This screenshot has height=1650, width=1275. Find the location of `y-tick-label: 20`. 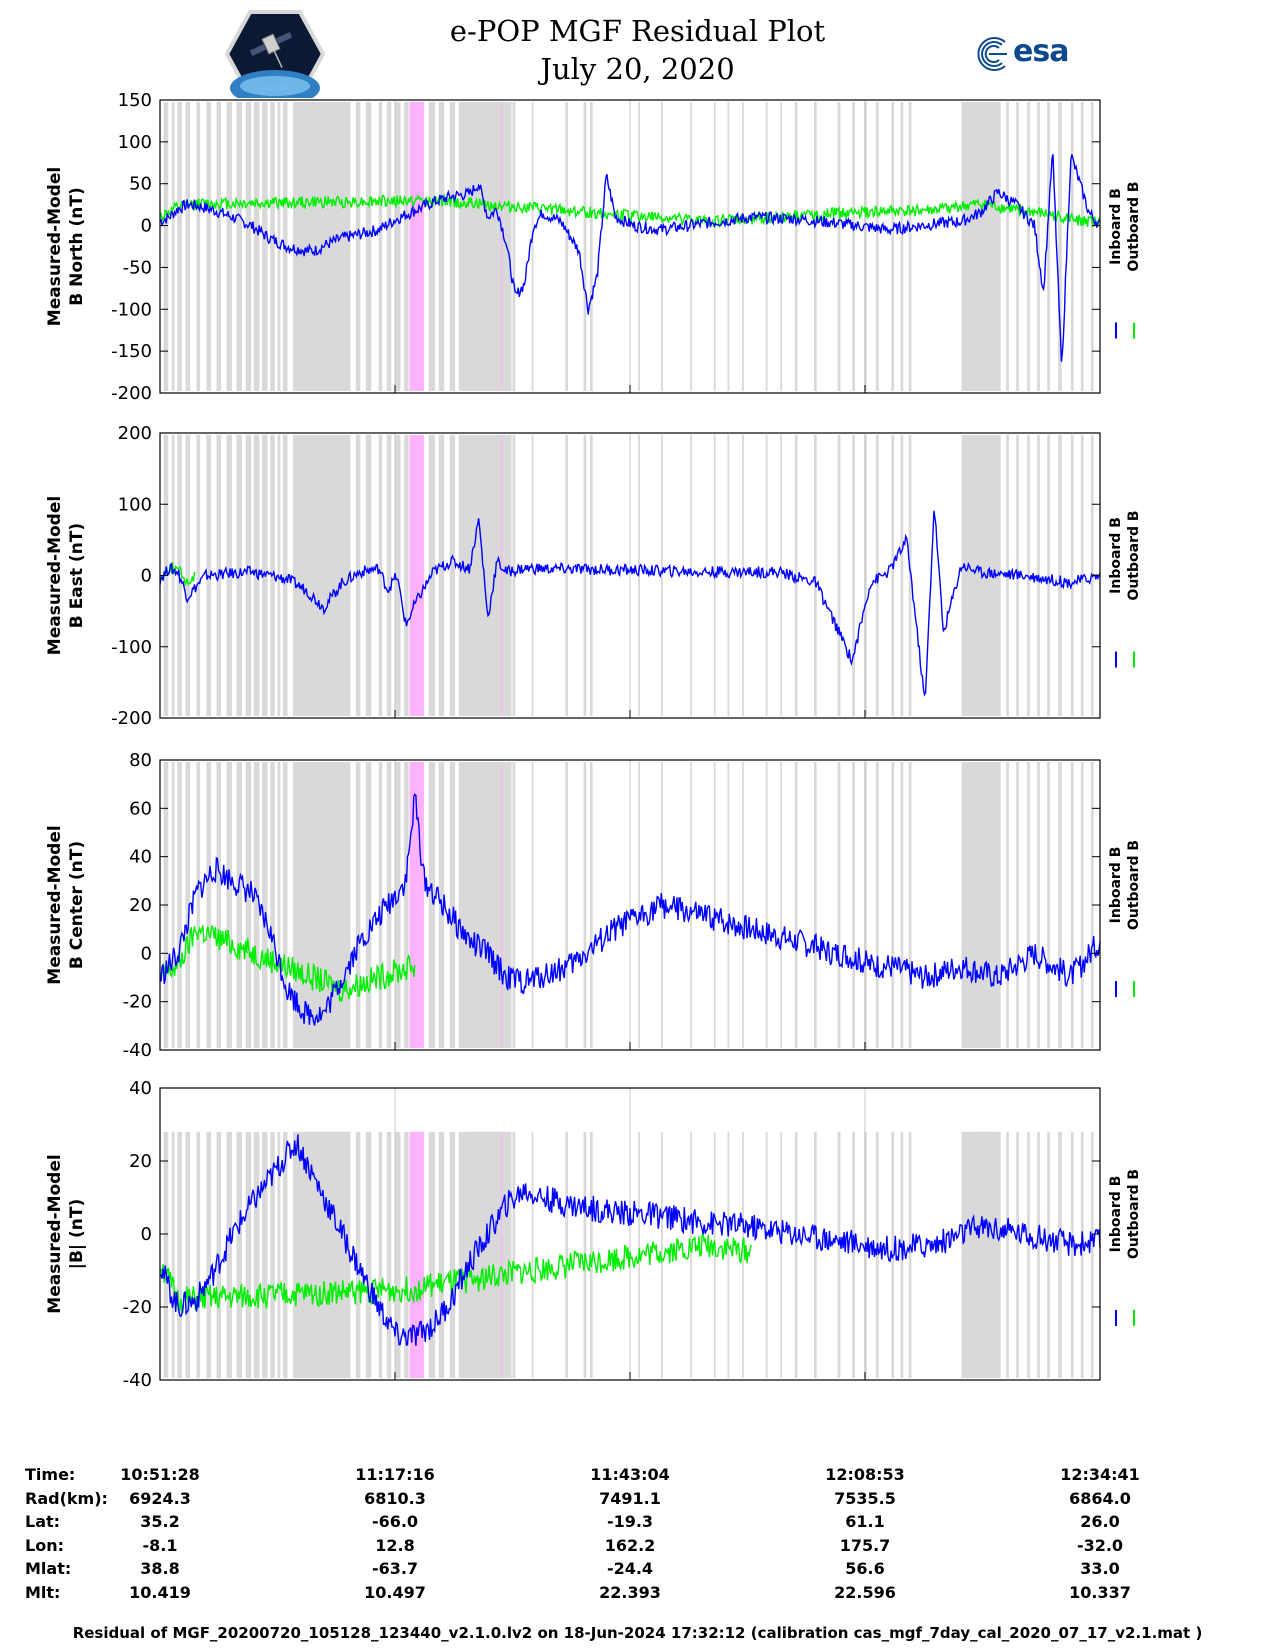

y-tick-label: 20 is located at coordinates (140, 1161).